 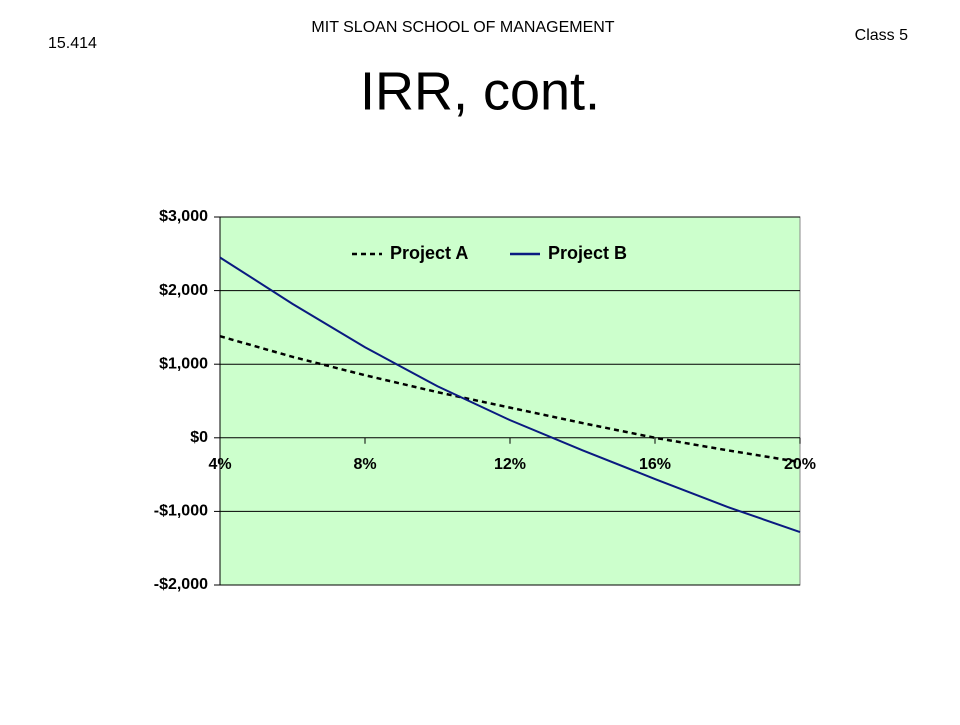 I want to click on legend-label: Project A, so click(x=429, y=253).